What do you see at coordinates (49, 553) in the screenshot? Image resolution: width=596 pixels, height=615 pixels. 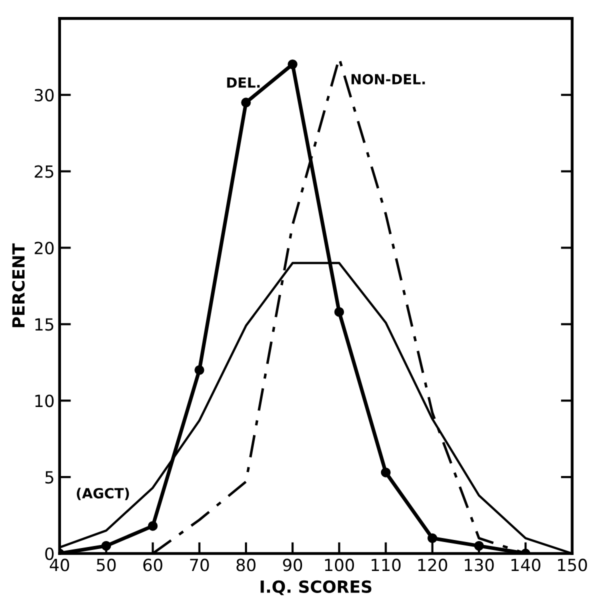 I see `y-tick-label: 0` at bounding box center [49, 553].